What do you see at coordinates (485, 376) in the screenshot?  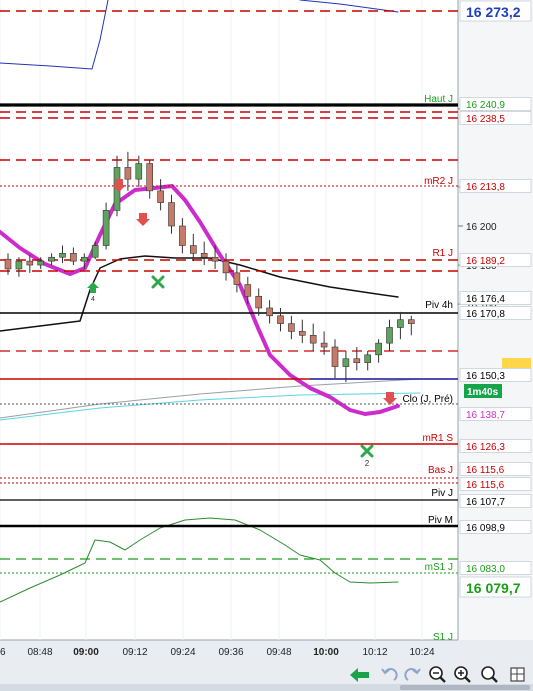 I see `price-box-value: 16 150,3` at bounding box center [485, 376].